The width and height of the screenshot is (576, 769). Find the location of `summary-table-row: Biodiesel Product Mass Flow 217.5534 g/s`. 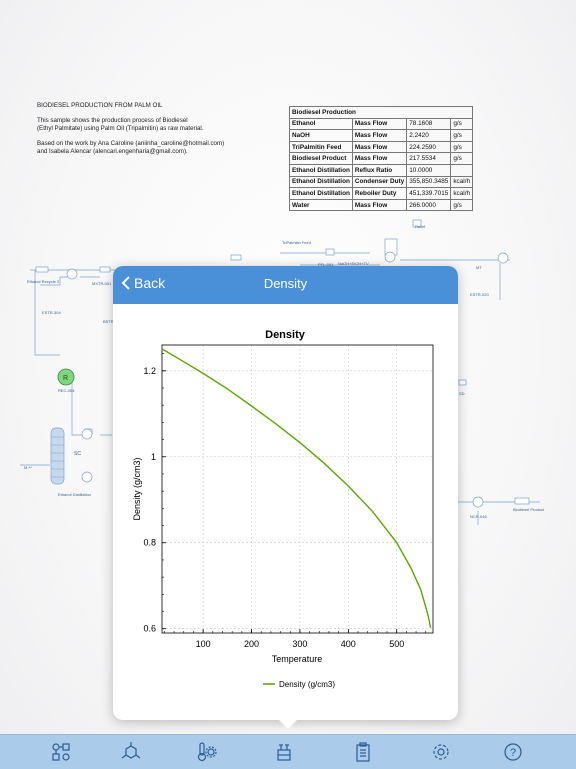

summary-table-row: Biodiesel Product Mass Flow 217.5534 g/s is located at coordinates (381, 158).